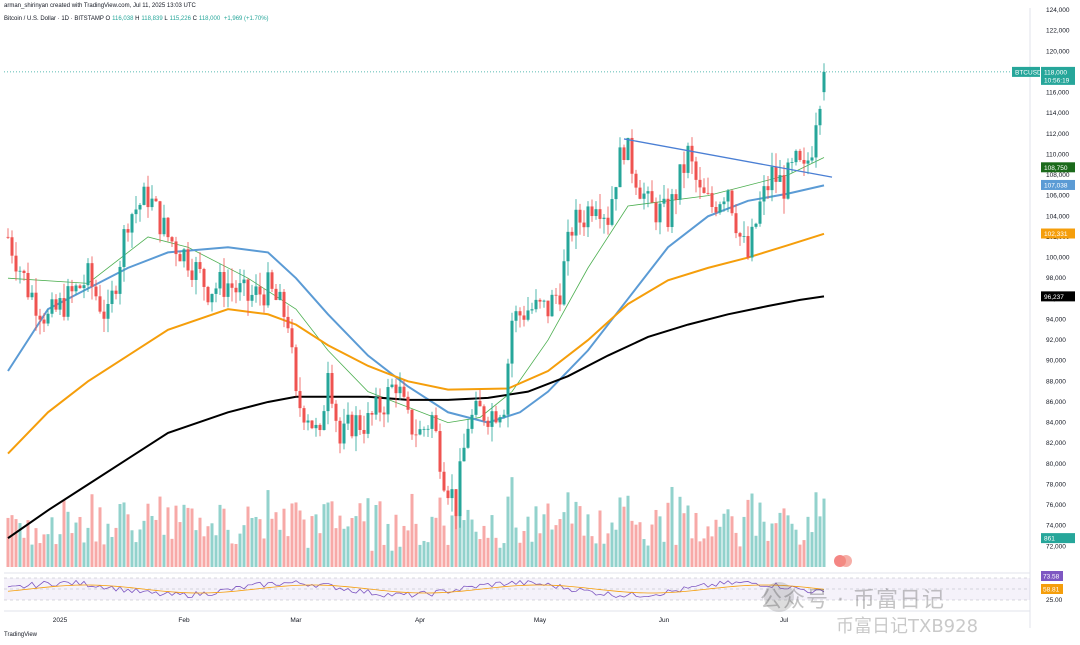  Describe the element at coordinates (1056, 278) in the screenshot. I see `y-tick-label: 98,000` at that location.